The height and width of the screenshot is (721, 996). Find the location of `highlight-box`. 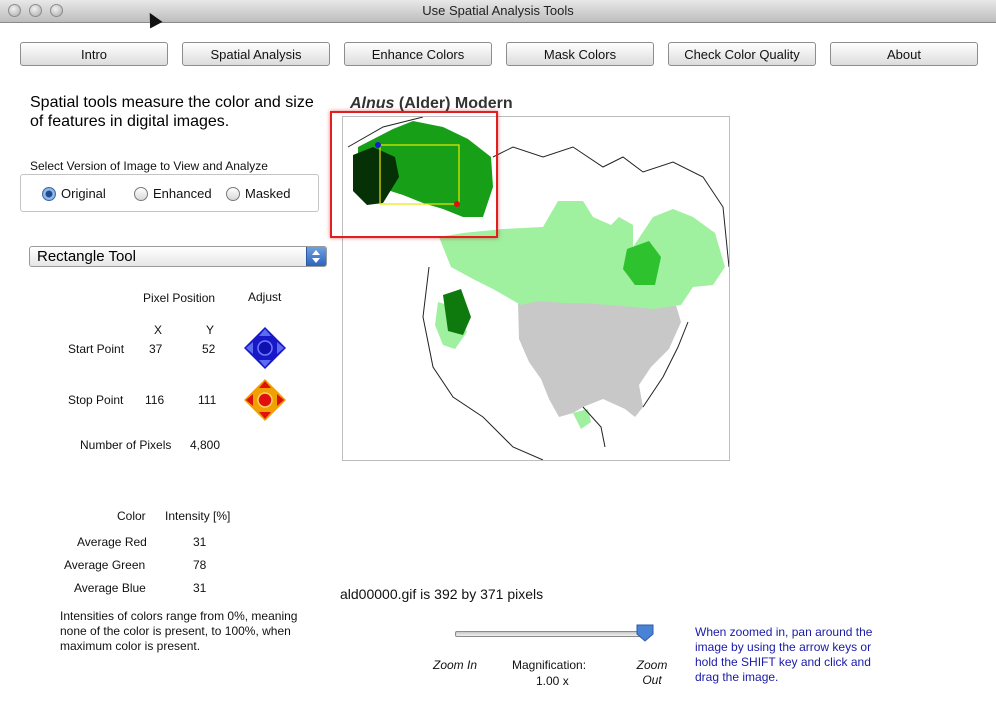

highlight-box is located at coordinates (414, 174).